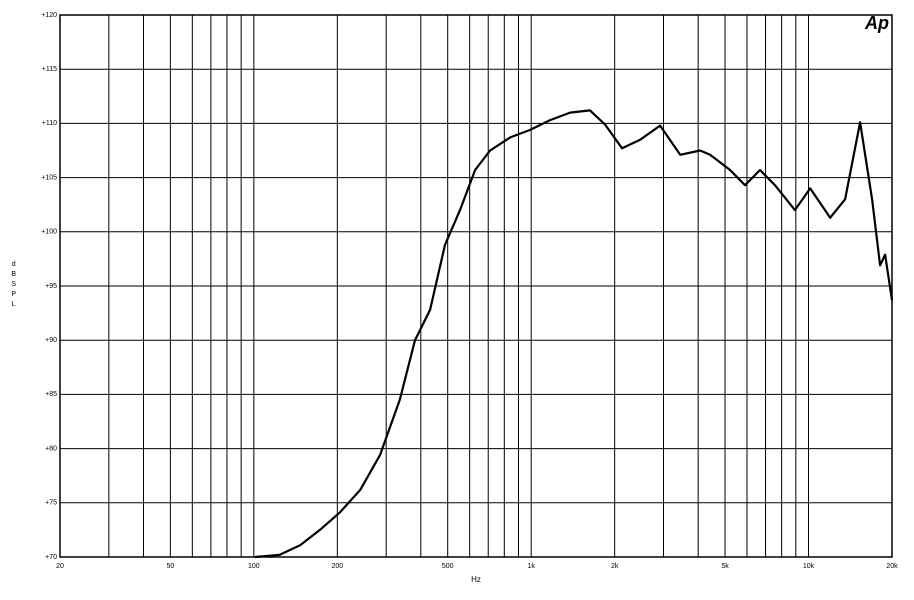 This screenshot has height=600, width=914. What do you see at coordinates (876, 23) in the screenshot?
I see `logo: Ap` at bounding box center [876, 23].